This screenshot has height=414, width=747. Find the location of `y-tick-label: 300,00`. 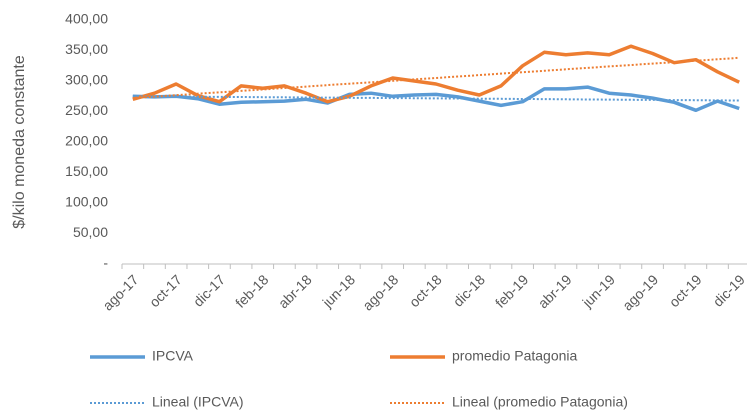

y-tick-label: 300,00 is located at coordinates (86, 80).